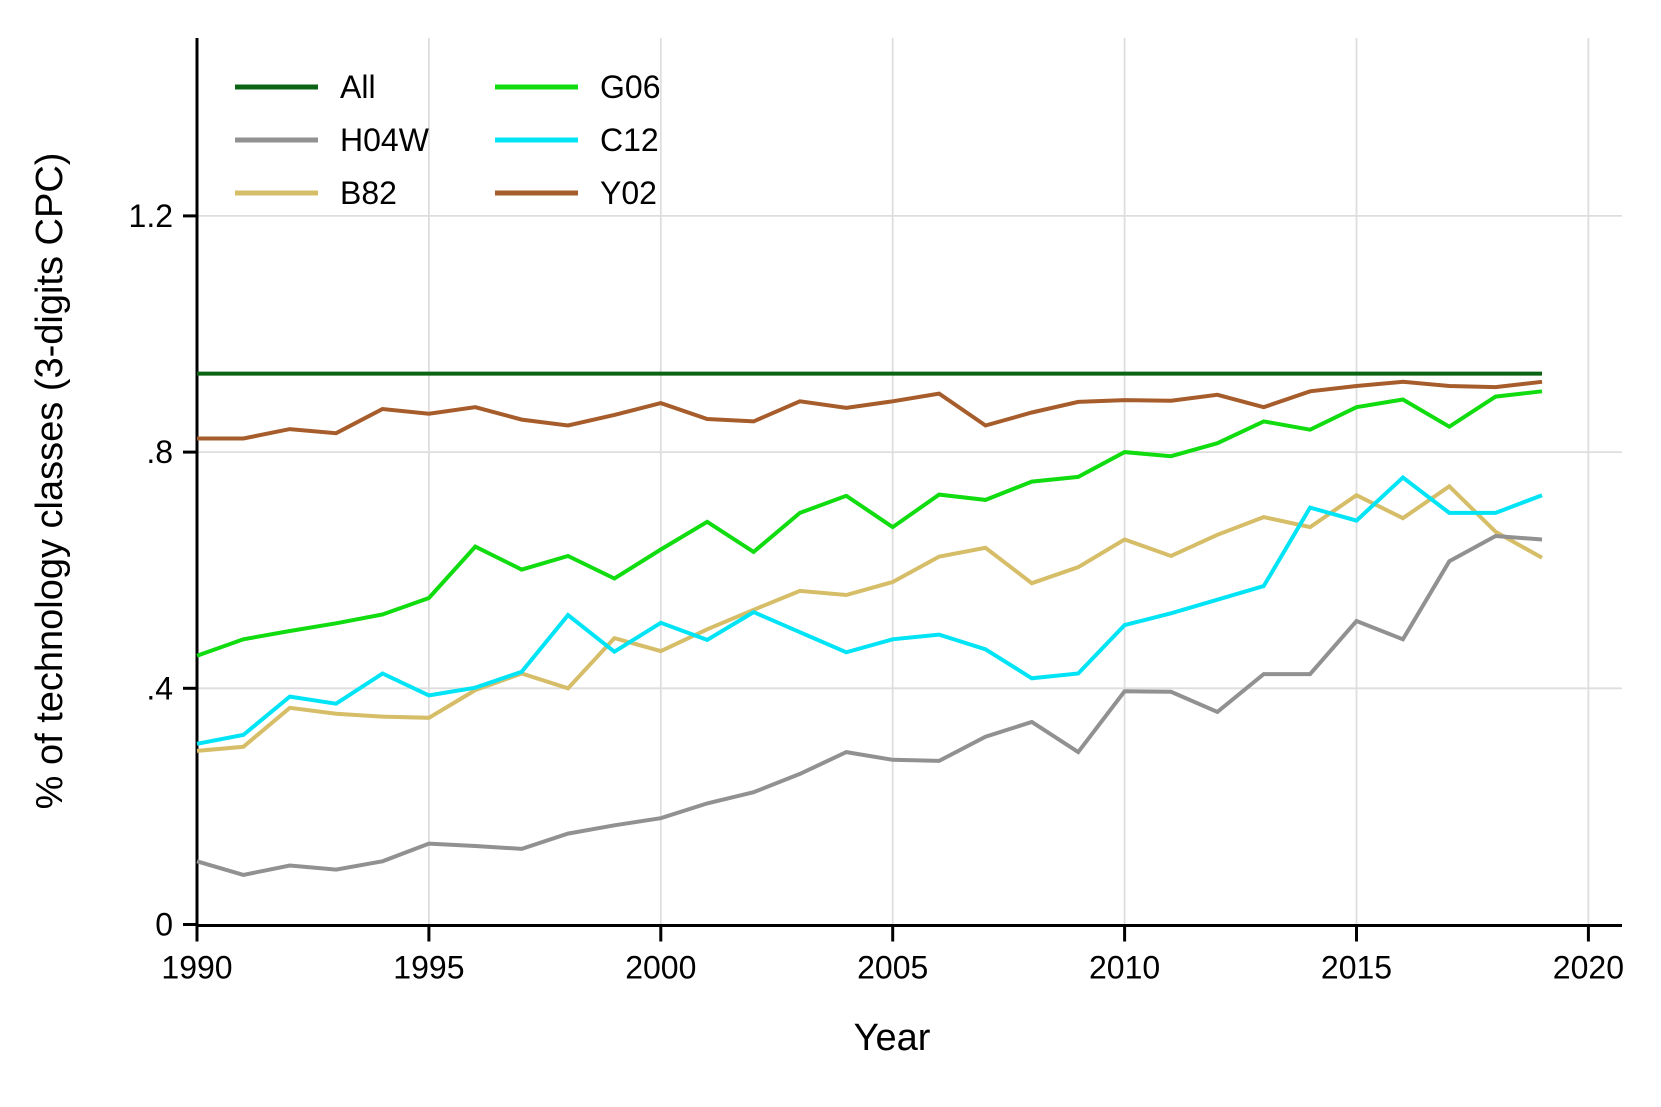 The height and width of the screenshot is (1107, 1661). What do you see at coordinates (368, 193) in the screenshot?
I see `legend-label: B82` at bounding box center [368, 193].